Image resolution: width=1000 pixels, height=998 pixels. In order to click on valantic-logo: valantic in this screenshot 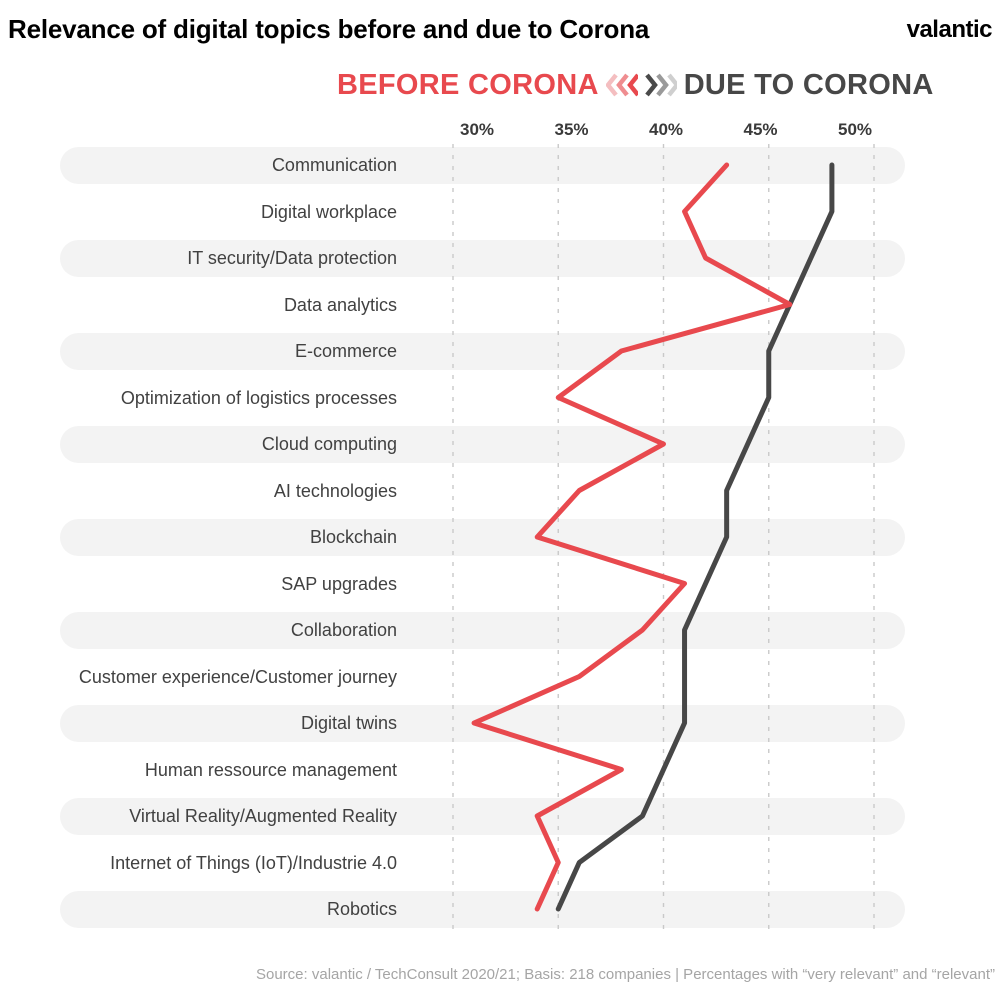, I will do `click(949, 29)`.